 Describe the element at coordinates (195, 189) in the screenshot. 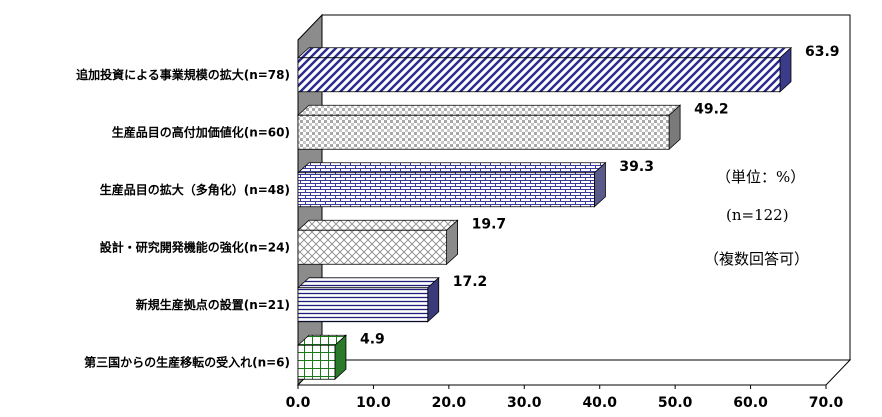

I see `category-label: 生産品目の拡大（多角化）(n=48)` at that location.